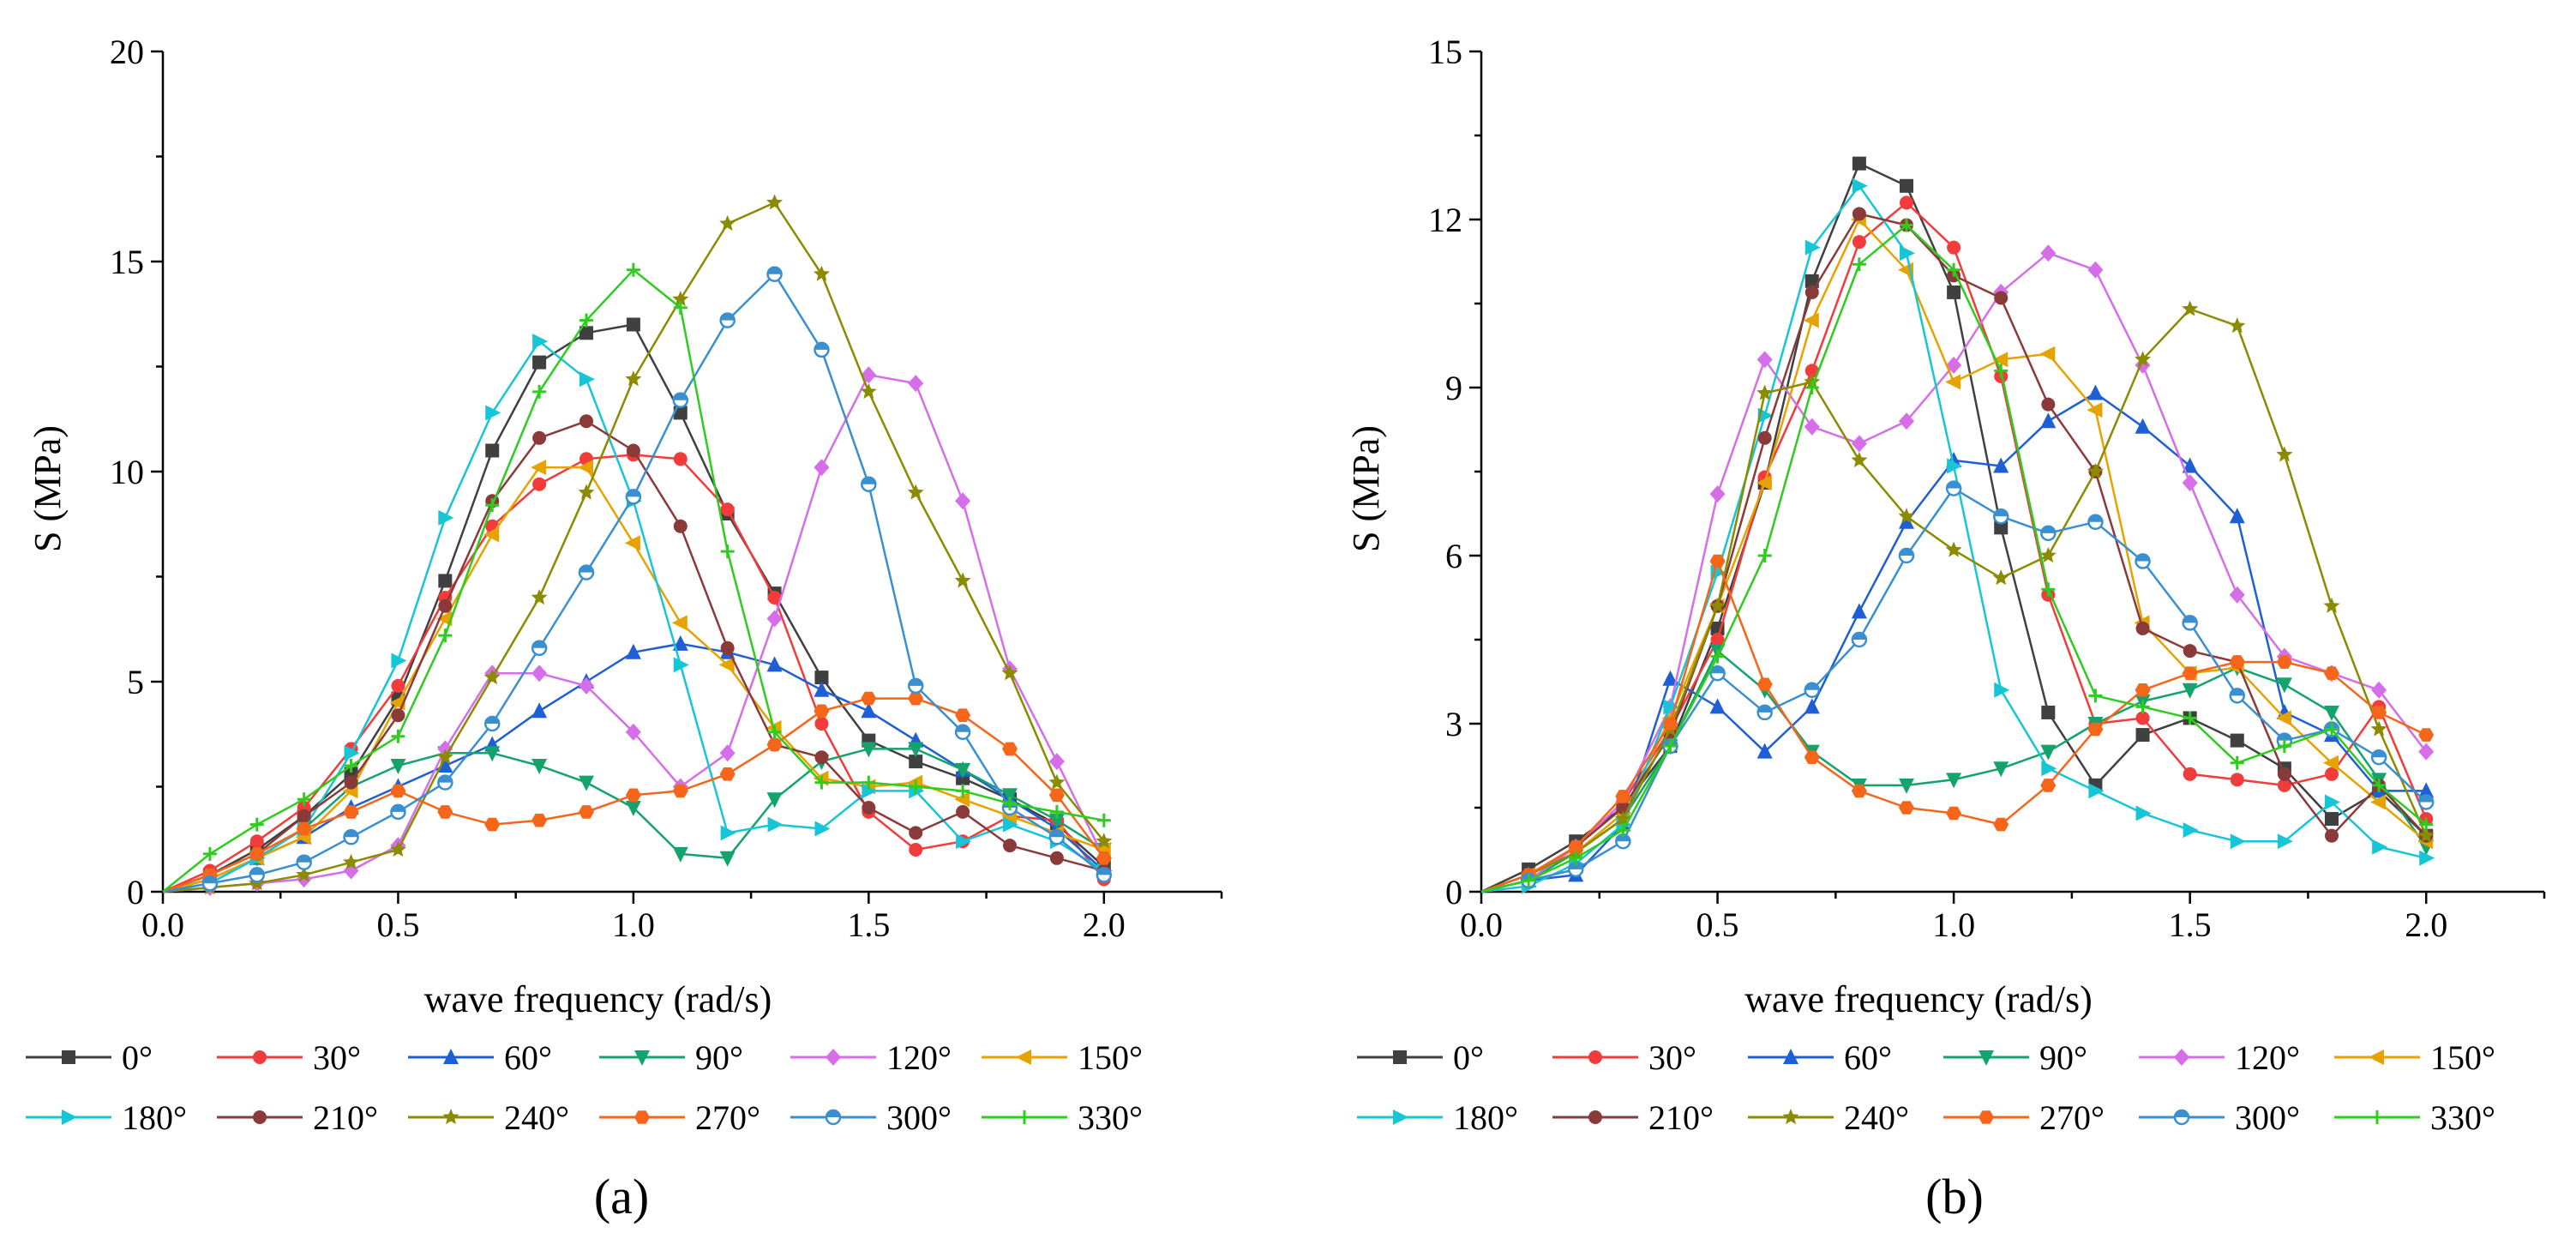 This screenshot has height=1251, width=2576. What do you see at coordinates (1468, 1057) in the screenshot?
I see `legend-label: 0°` at bounding box center [1468, 1057].